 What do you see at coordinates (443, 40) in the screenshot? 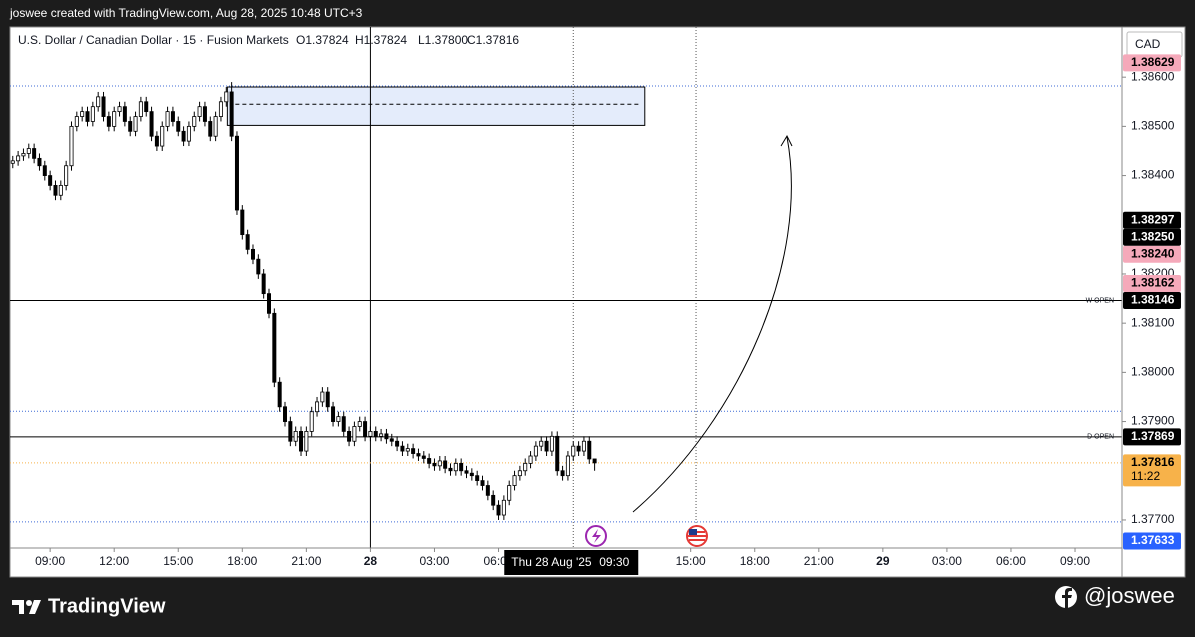
I see `ohlc-low: L1.37800` at bounding box center [443, 40].